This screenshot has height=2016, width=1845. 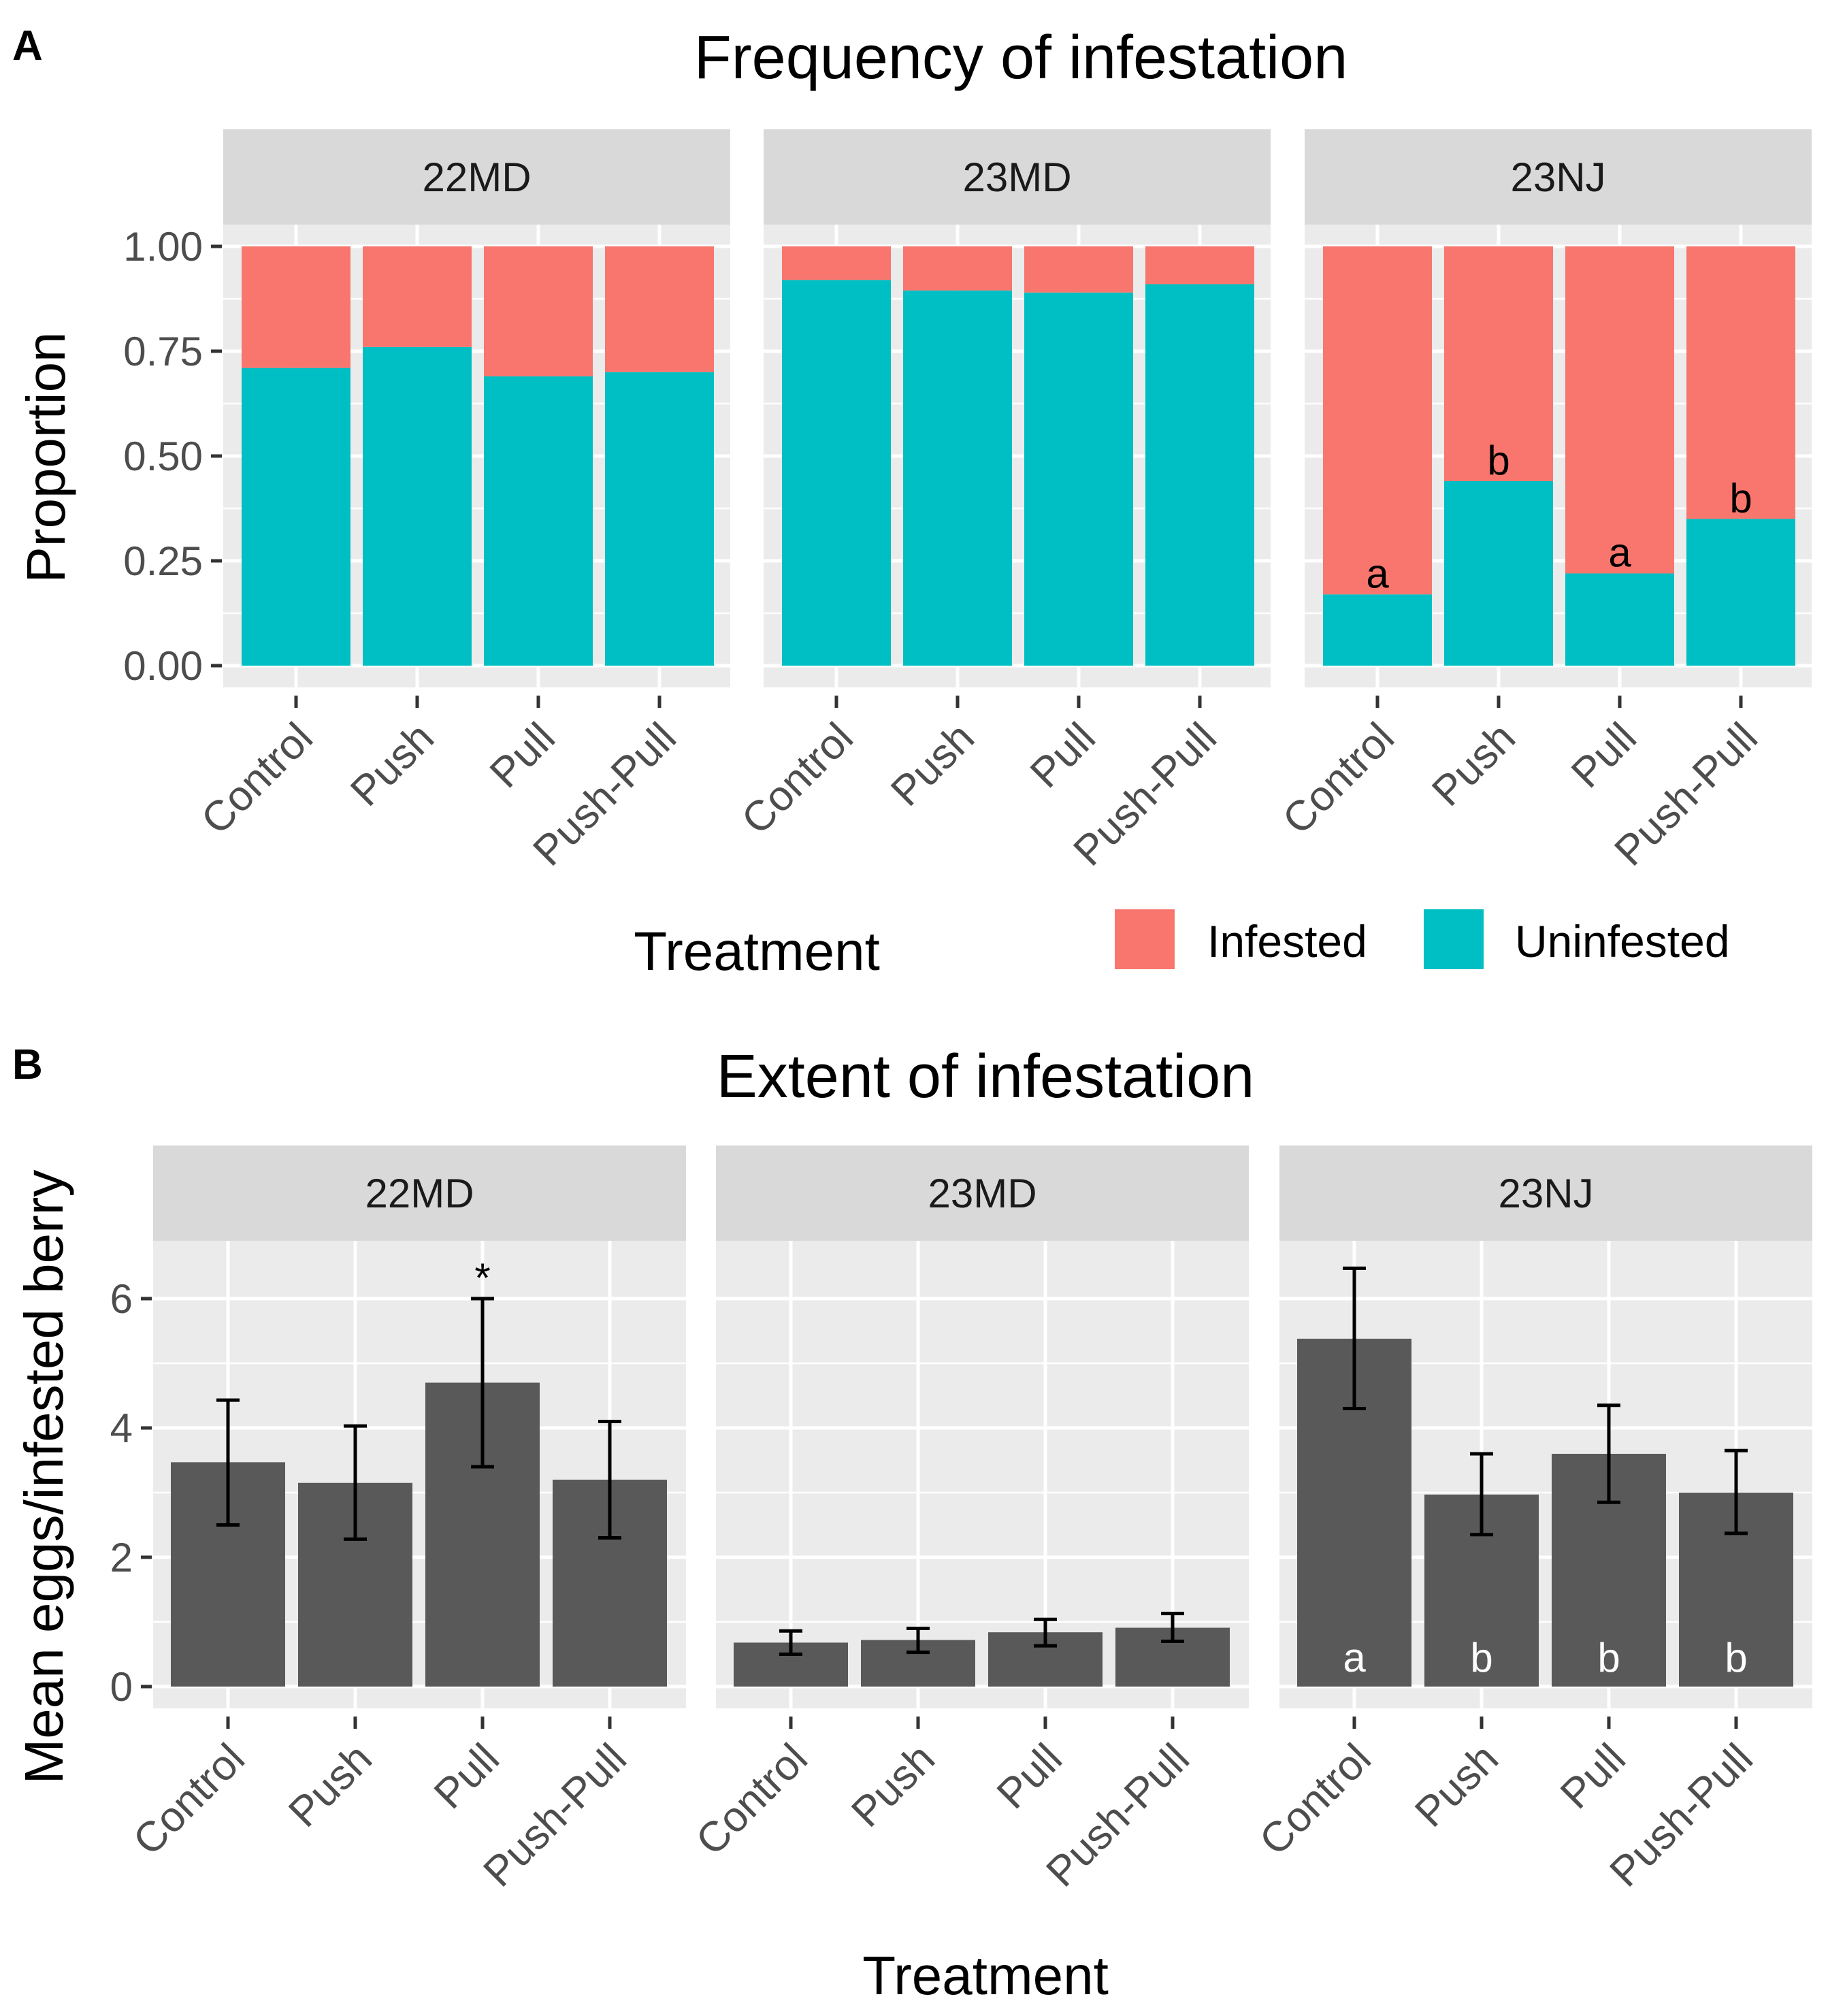 I want to click on legend-label-infested: Infested, so click(x=1287, y=941).